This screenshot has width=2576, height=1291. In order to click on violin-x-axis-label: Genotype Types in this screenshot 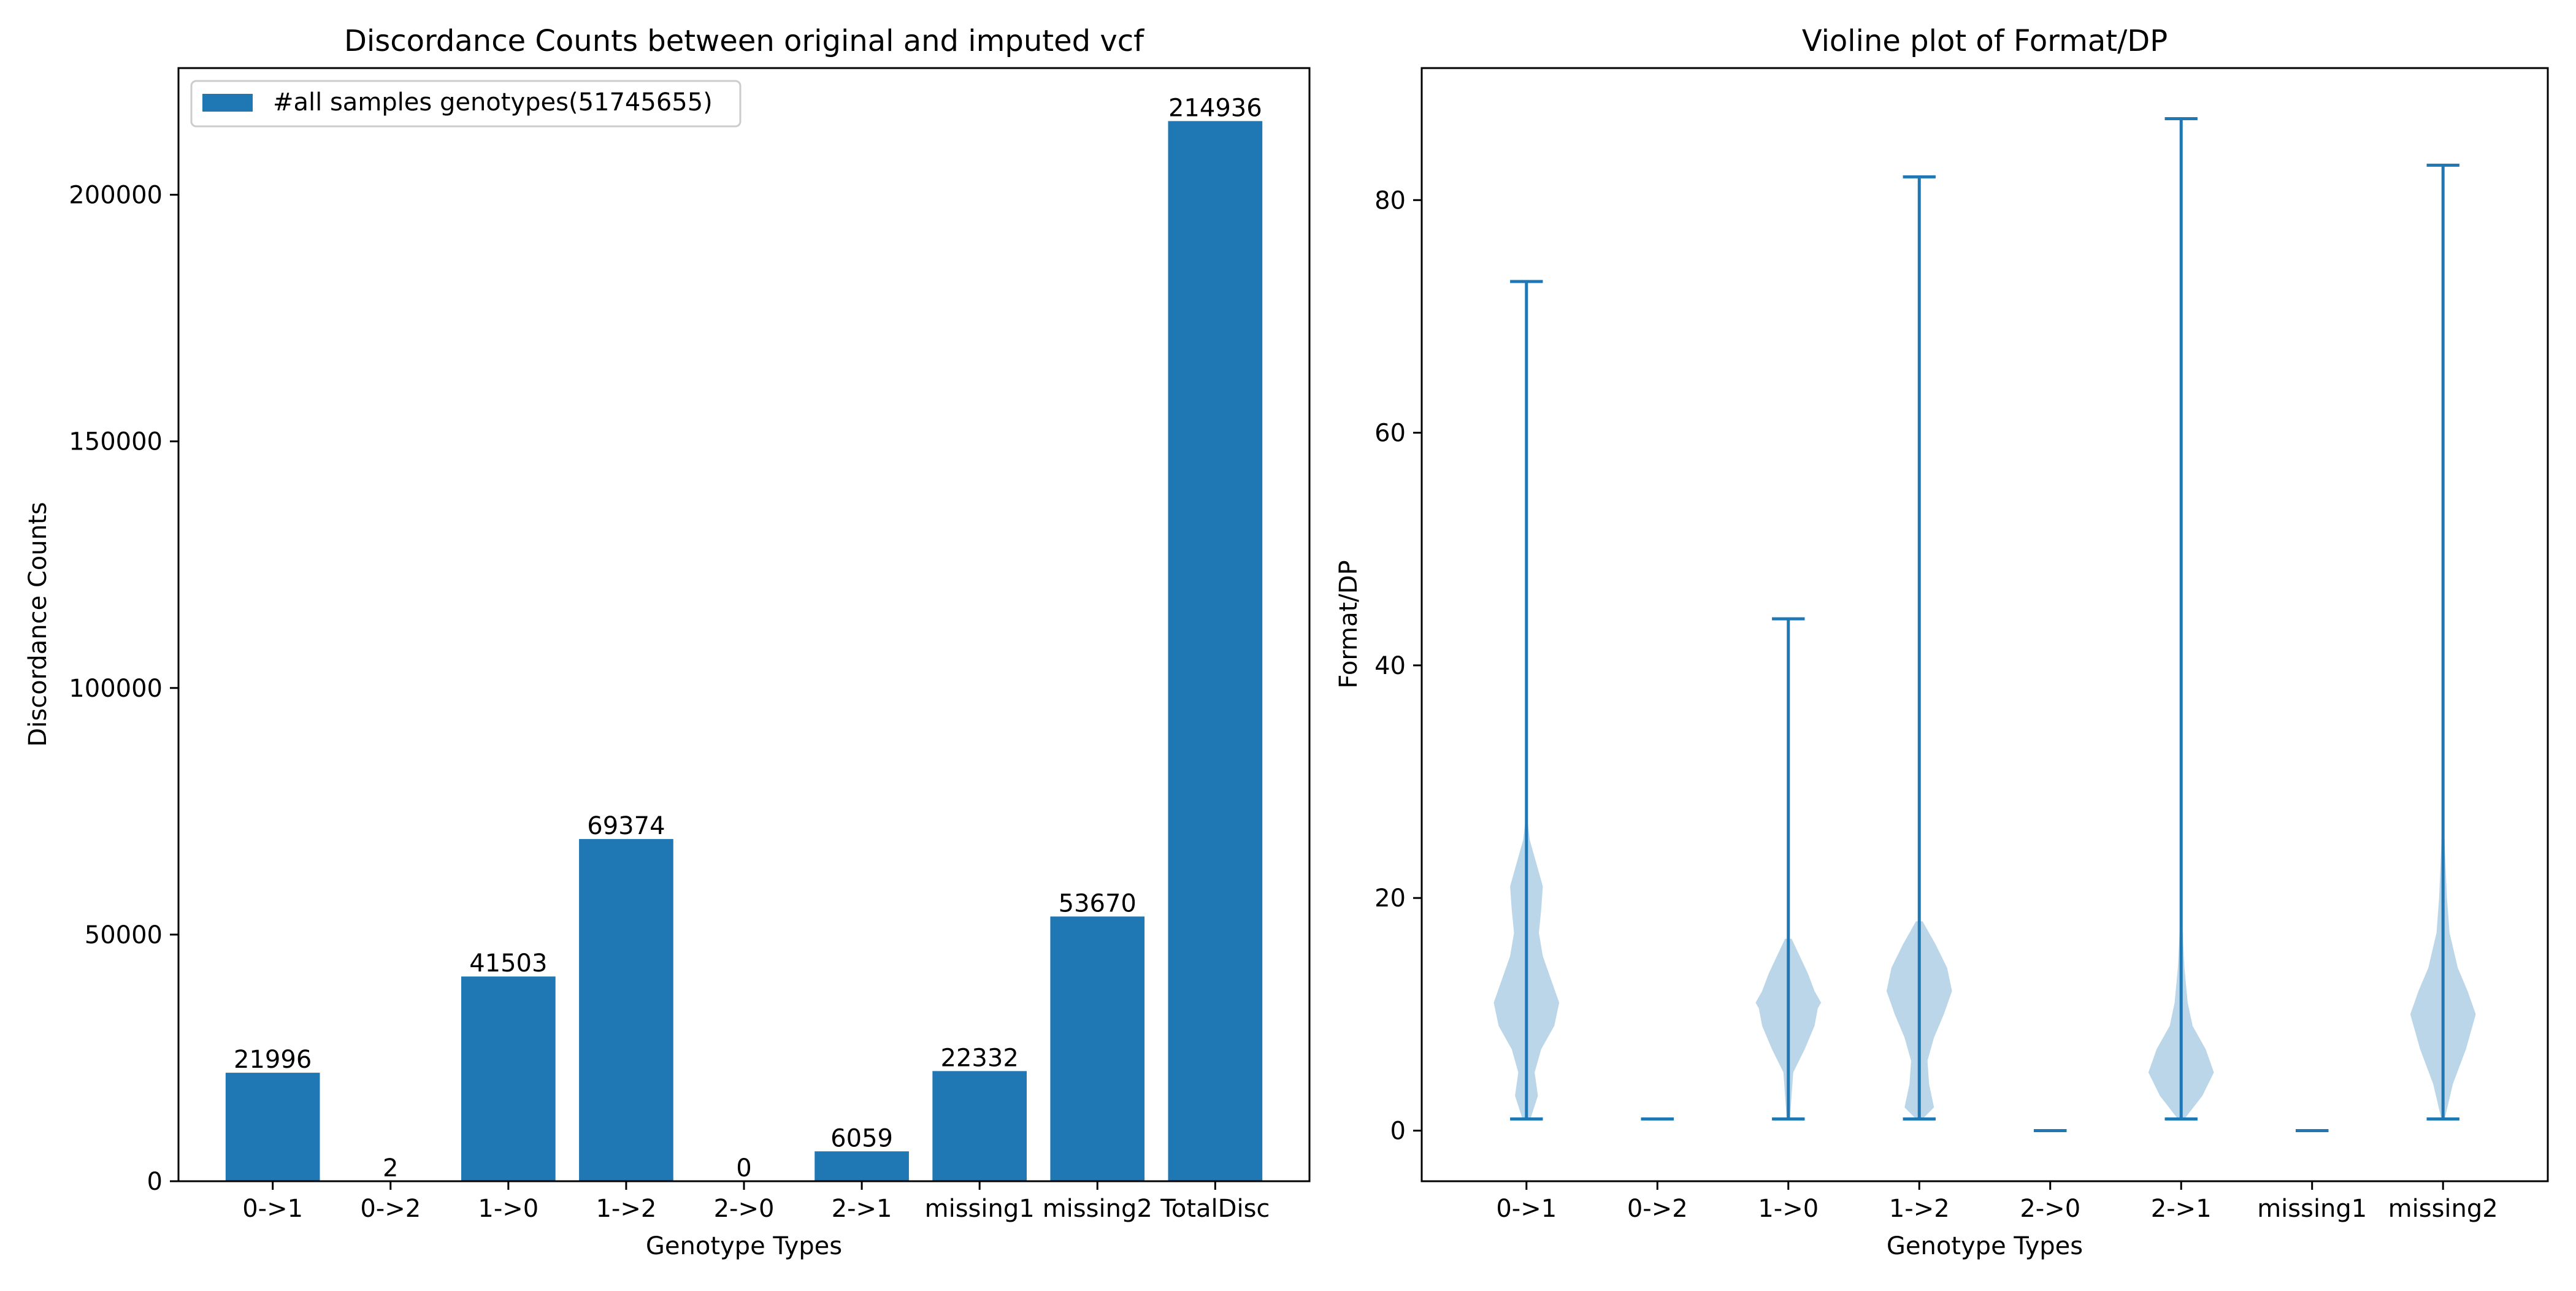, I will do `click(1985, 1246)`.